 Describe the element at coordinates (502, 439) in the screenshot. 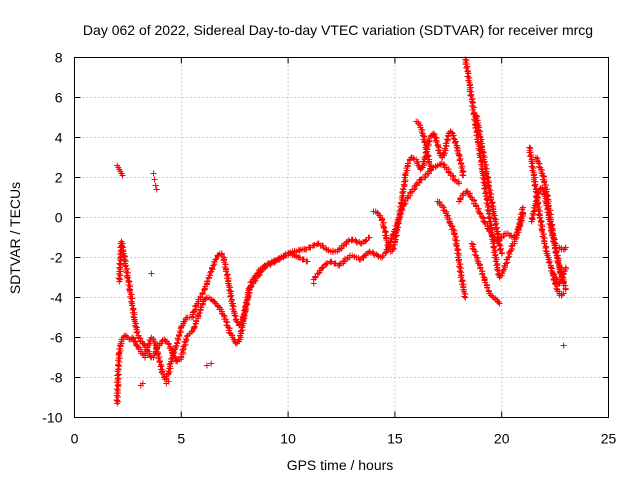

I see `x-tick-label: 20` at that location.